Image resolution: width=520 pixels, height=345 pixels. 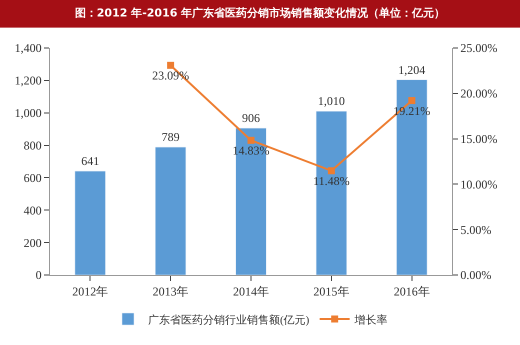 What do you see at coordinates (476, 275) in the screenshot?
I see `y2-tick-label: 0.00%` at bounding box center [476, 275].